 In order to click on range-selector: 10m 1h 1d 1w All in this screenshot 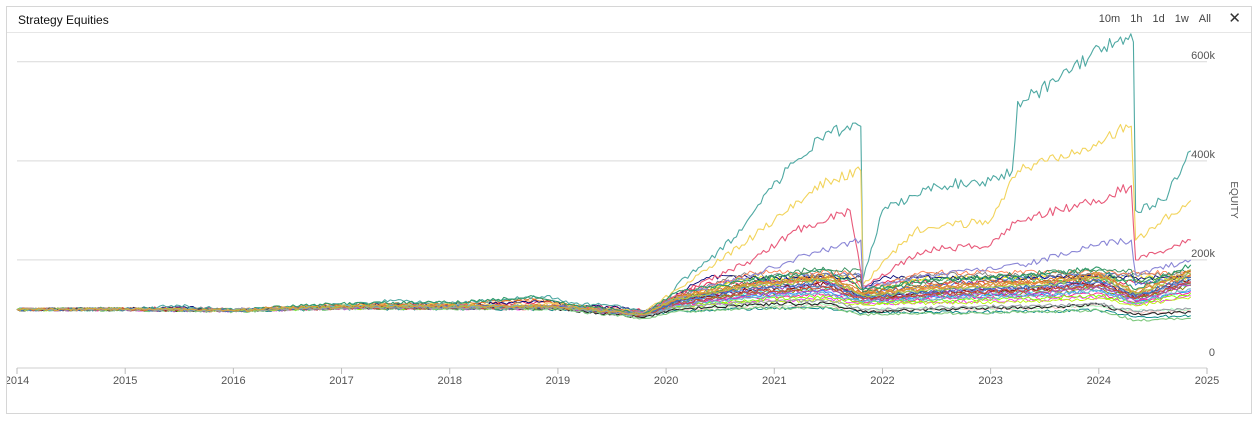, I will do `click(1150, 19)`.